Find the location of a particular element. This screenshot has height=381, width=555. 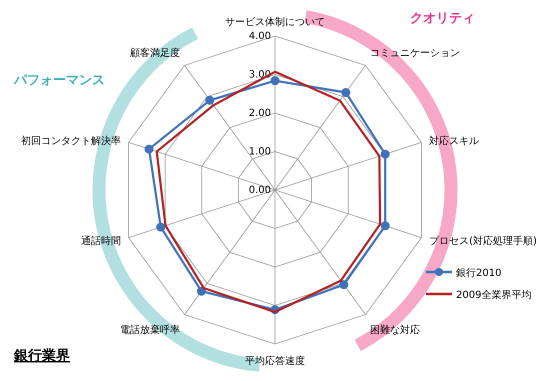

spoke-label: 困難な対応 is located at coordinates (395, 330).